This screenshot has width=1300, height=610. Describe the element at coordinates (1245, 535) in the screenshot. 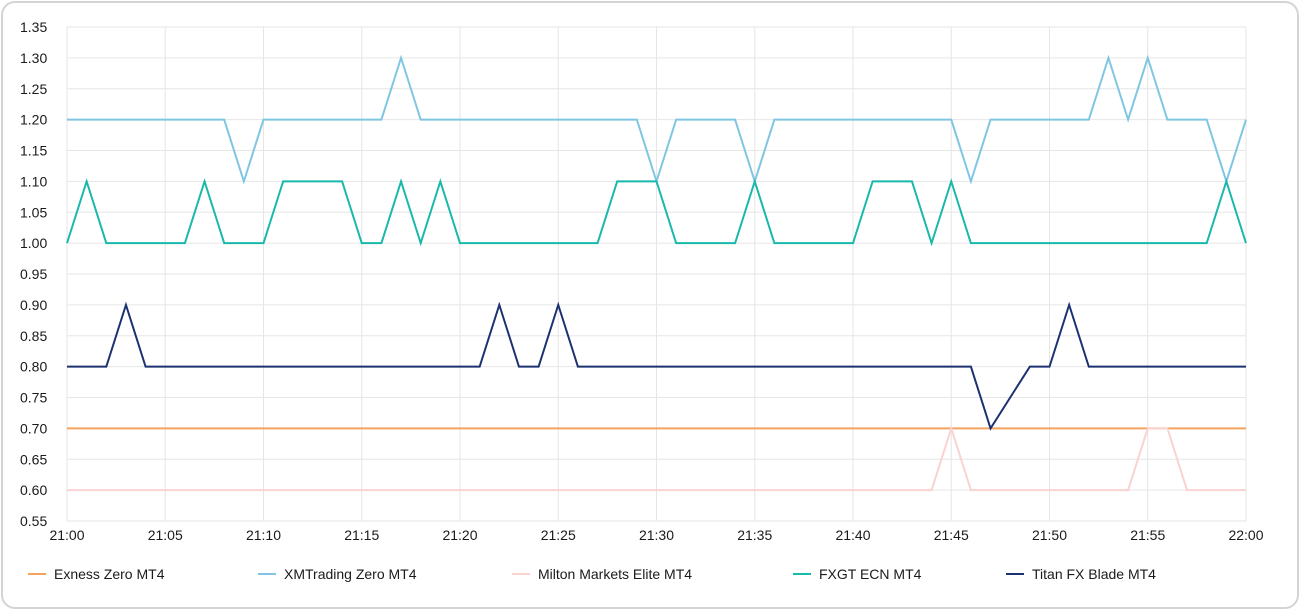

I see `x-tick-label: 22:00` at that location.